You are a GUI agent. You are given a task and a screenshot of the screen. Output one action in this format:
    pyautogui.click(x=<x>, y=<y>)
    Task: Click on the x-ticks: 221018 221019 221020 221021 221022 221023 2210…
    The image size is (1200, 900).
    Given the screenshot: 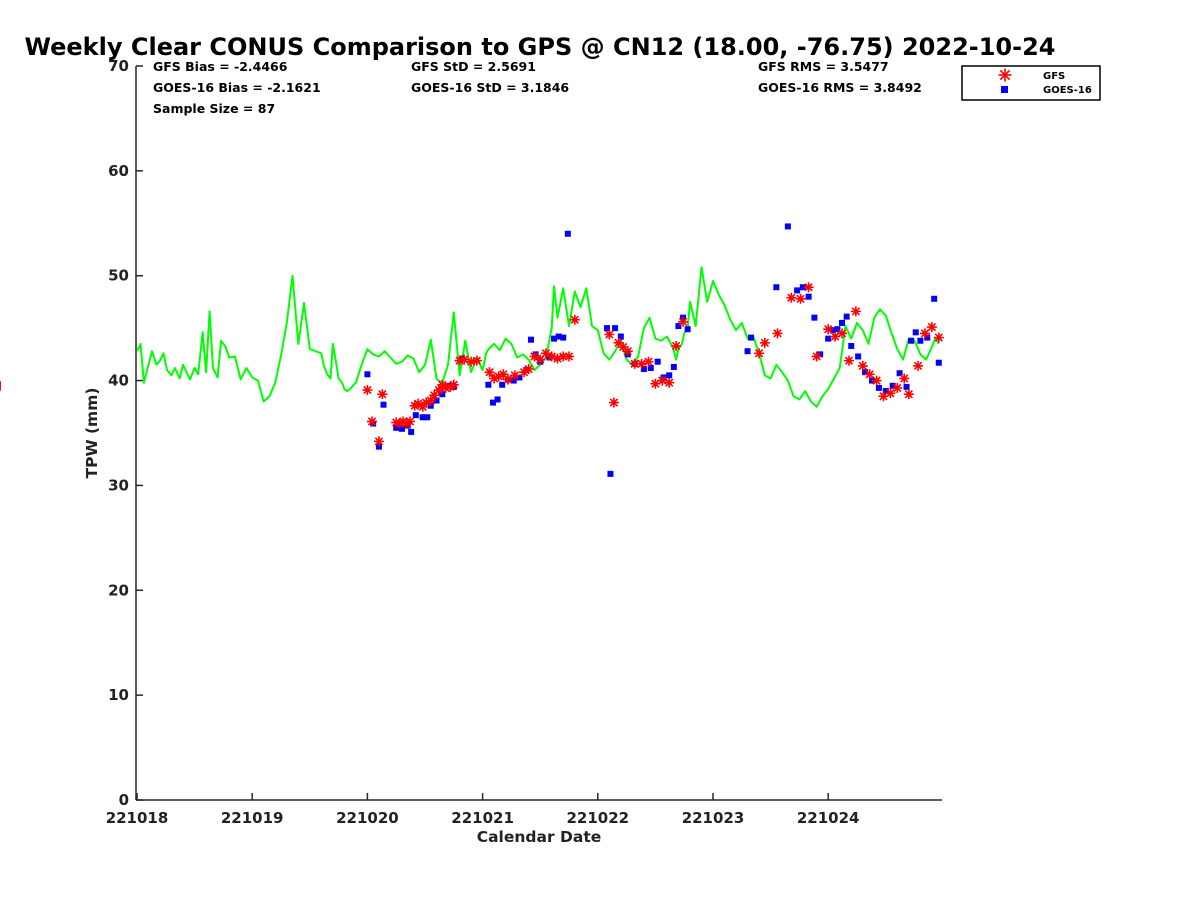 What is the action you would take?
    pyautogui.click(x=483, y=810)
    